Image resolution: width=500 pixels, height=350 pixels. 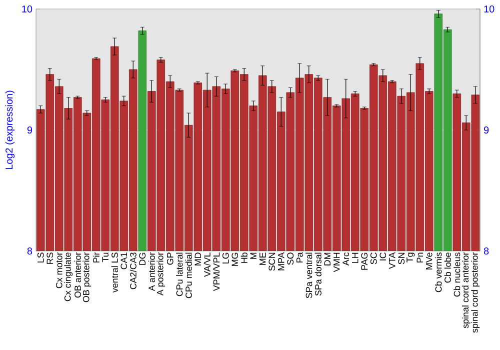 What do you see at coordinates (142, 258) in the screenshot?
I see `x-tick-label: DG` at bounding box center [142, 258].